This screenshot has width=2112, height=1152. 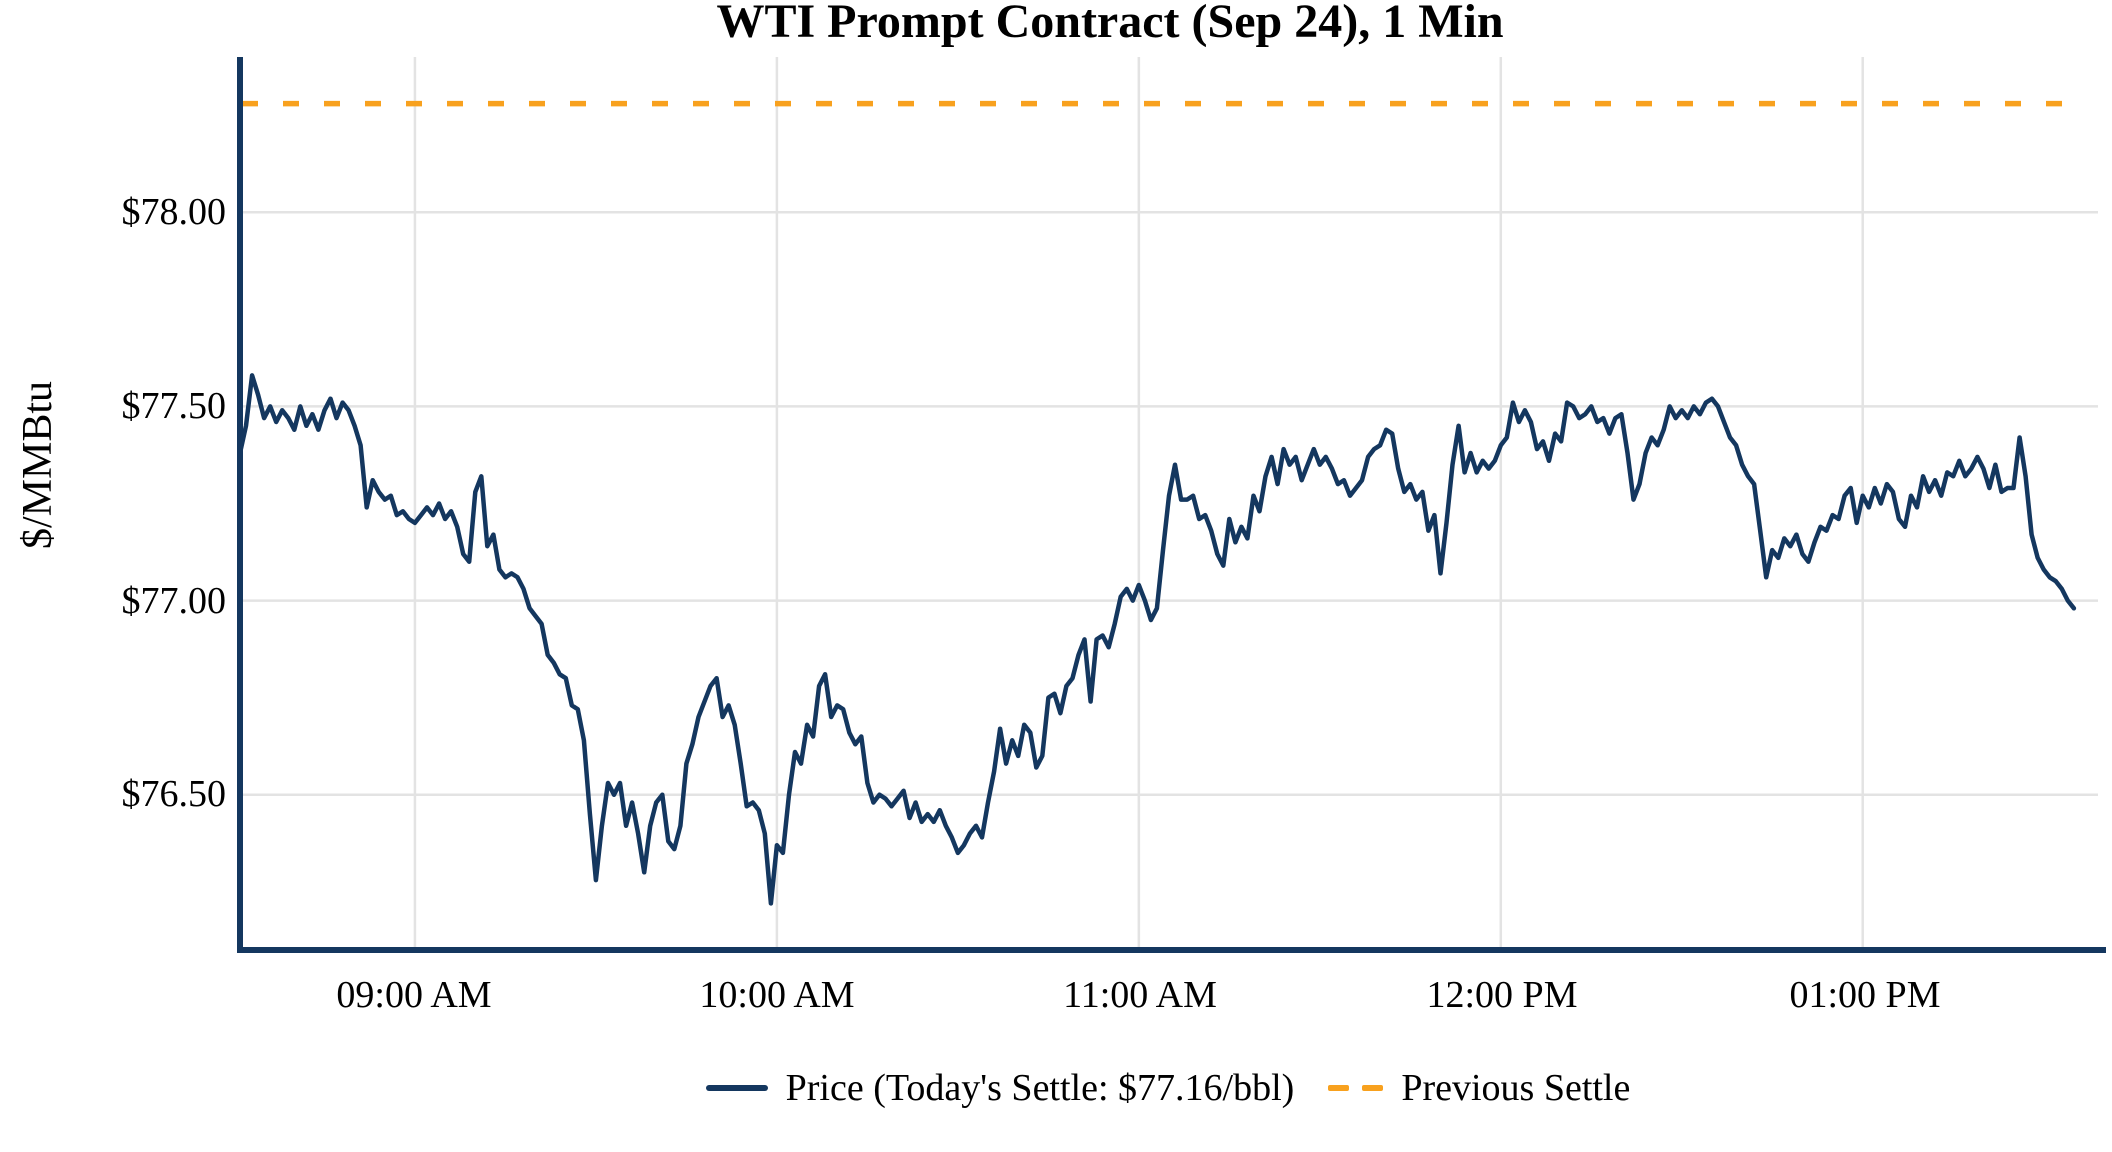 What do you see at coordinates (1865, 995) in the screenshot?
I see `x-tick-label-0100pm: 01:00 PM` at bounding box center [1865, 995].